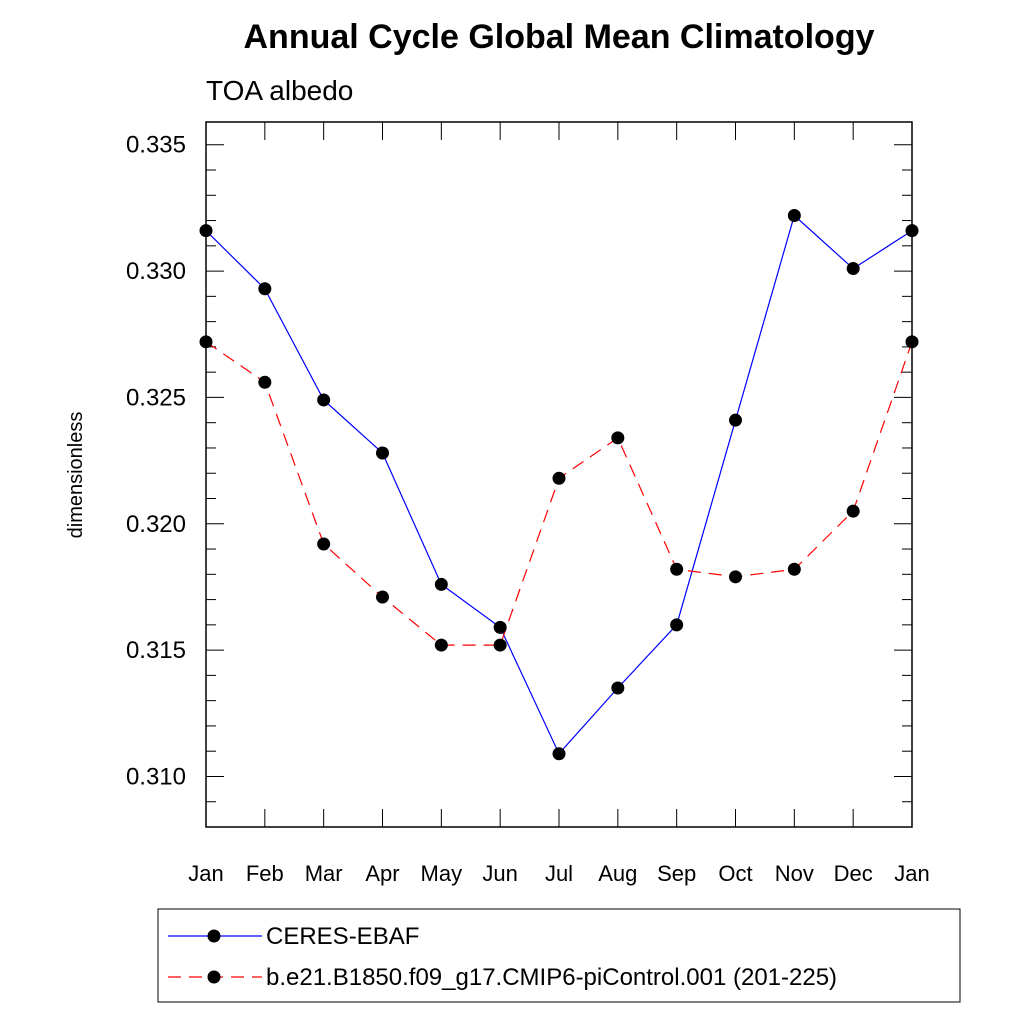 The width and height of the screenshot is (1024, 1024). I want to click on x-tick-label: Feb, so click(265, 873).